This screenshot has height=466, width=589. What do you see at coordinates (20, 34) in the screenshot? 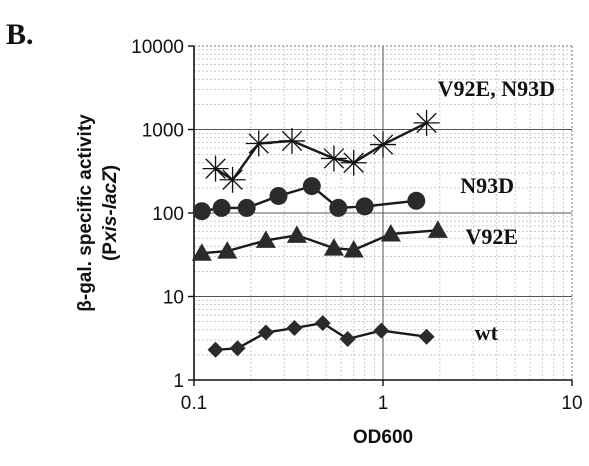
I see `panel-label: B.` at bounding box center [20, 34].